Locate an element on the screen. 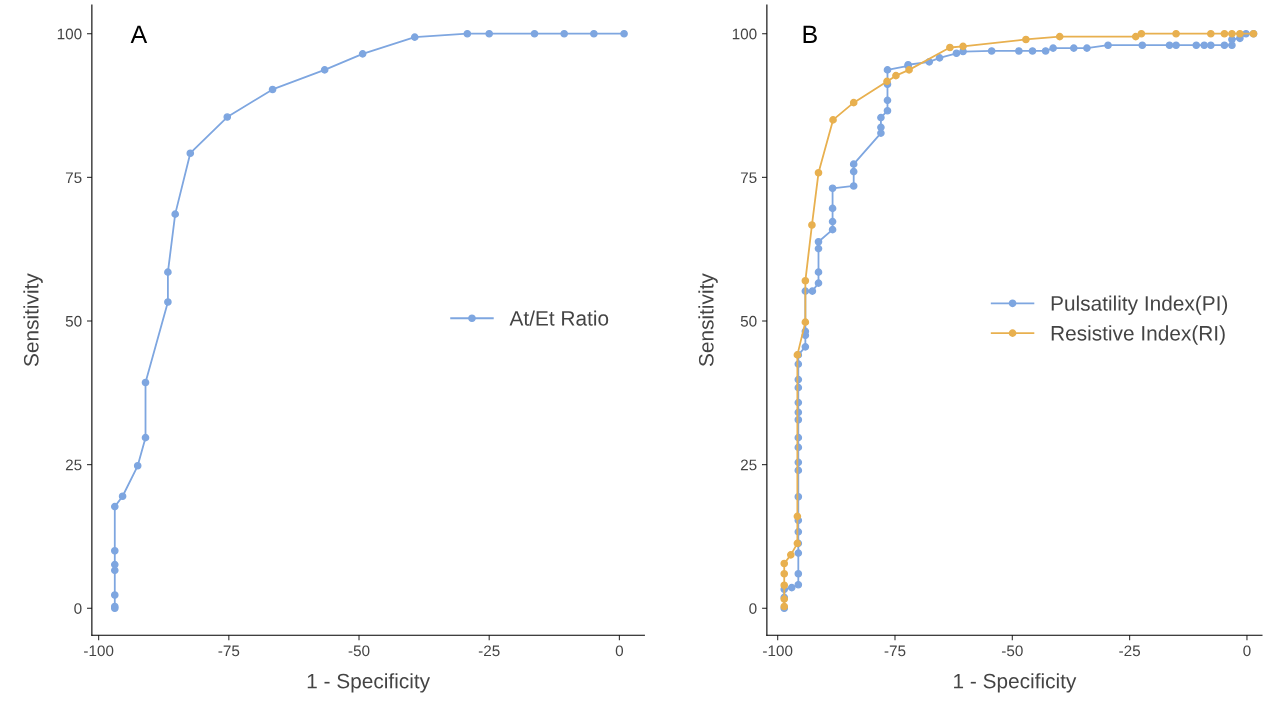  annotation: A is located at coordinates (139, 34).